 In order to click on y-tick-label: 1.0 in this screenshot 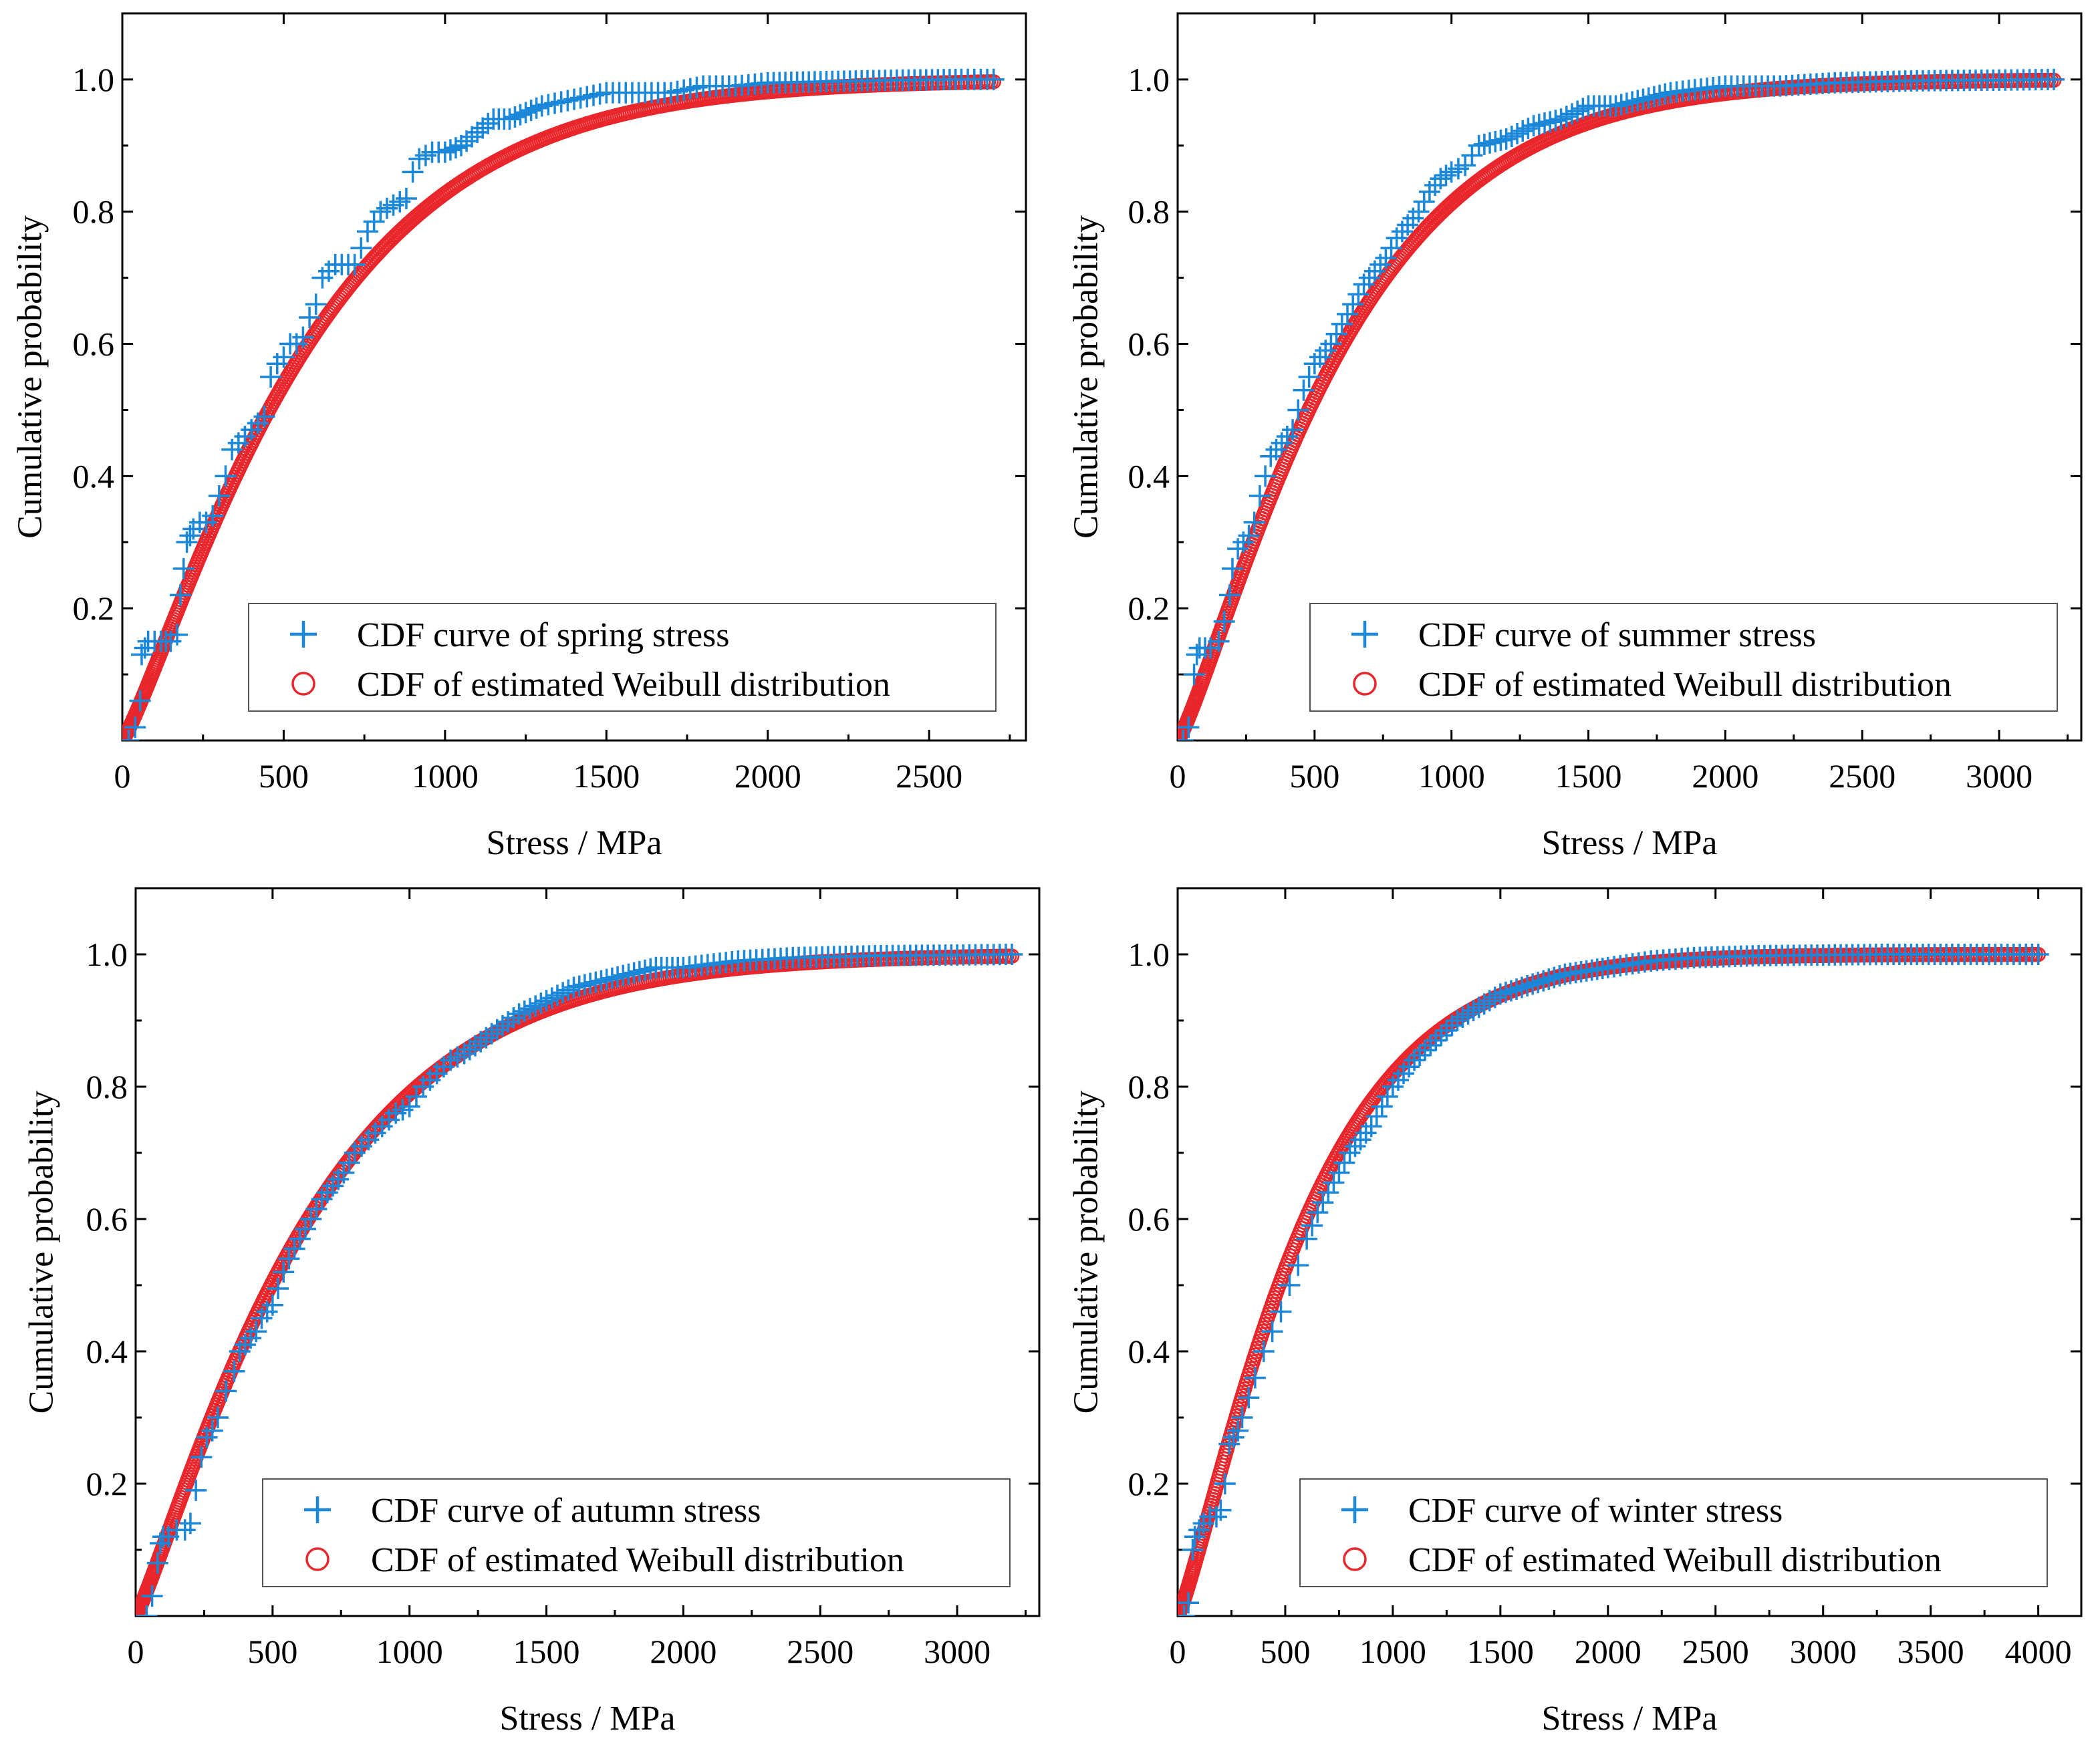, I will do `click(94, 79)`.